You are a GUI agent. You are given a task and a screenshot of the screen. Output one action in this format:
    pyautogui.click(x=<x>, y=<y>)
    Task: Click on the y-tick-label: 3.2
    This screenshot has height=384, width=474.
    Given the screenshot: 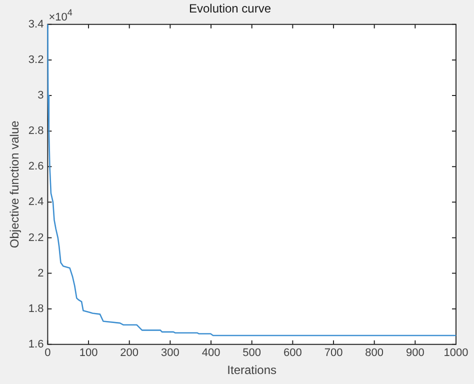 What is the action you would take?
    pyautogui.click(x=36, y=60)
    